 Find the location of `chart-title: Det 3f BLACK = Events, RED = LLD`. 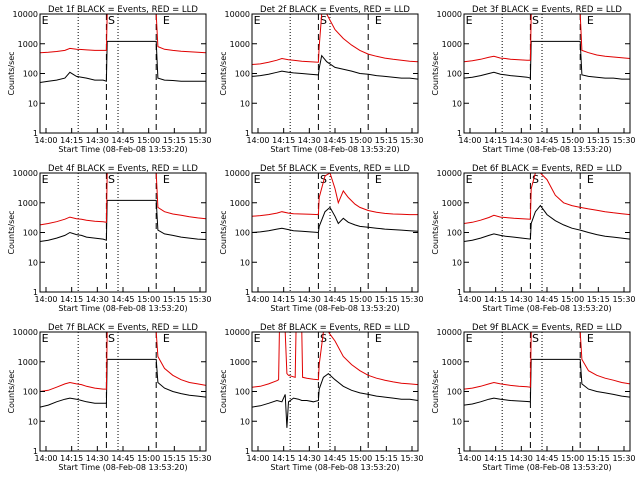

chart-title: Det 3f BLACK = Events, RED = LLD is located at coordinates (547, 10).